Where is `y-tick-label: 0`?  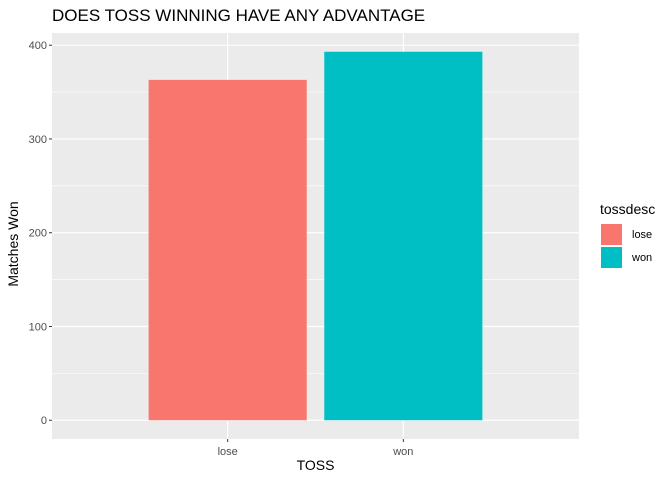
y-tick-label: 0 is located at coordinates (44, 421).